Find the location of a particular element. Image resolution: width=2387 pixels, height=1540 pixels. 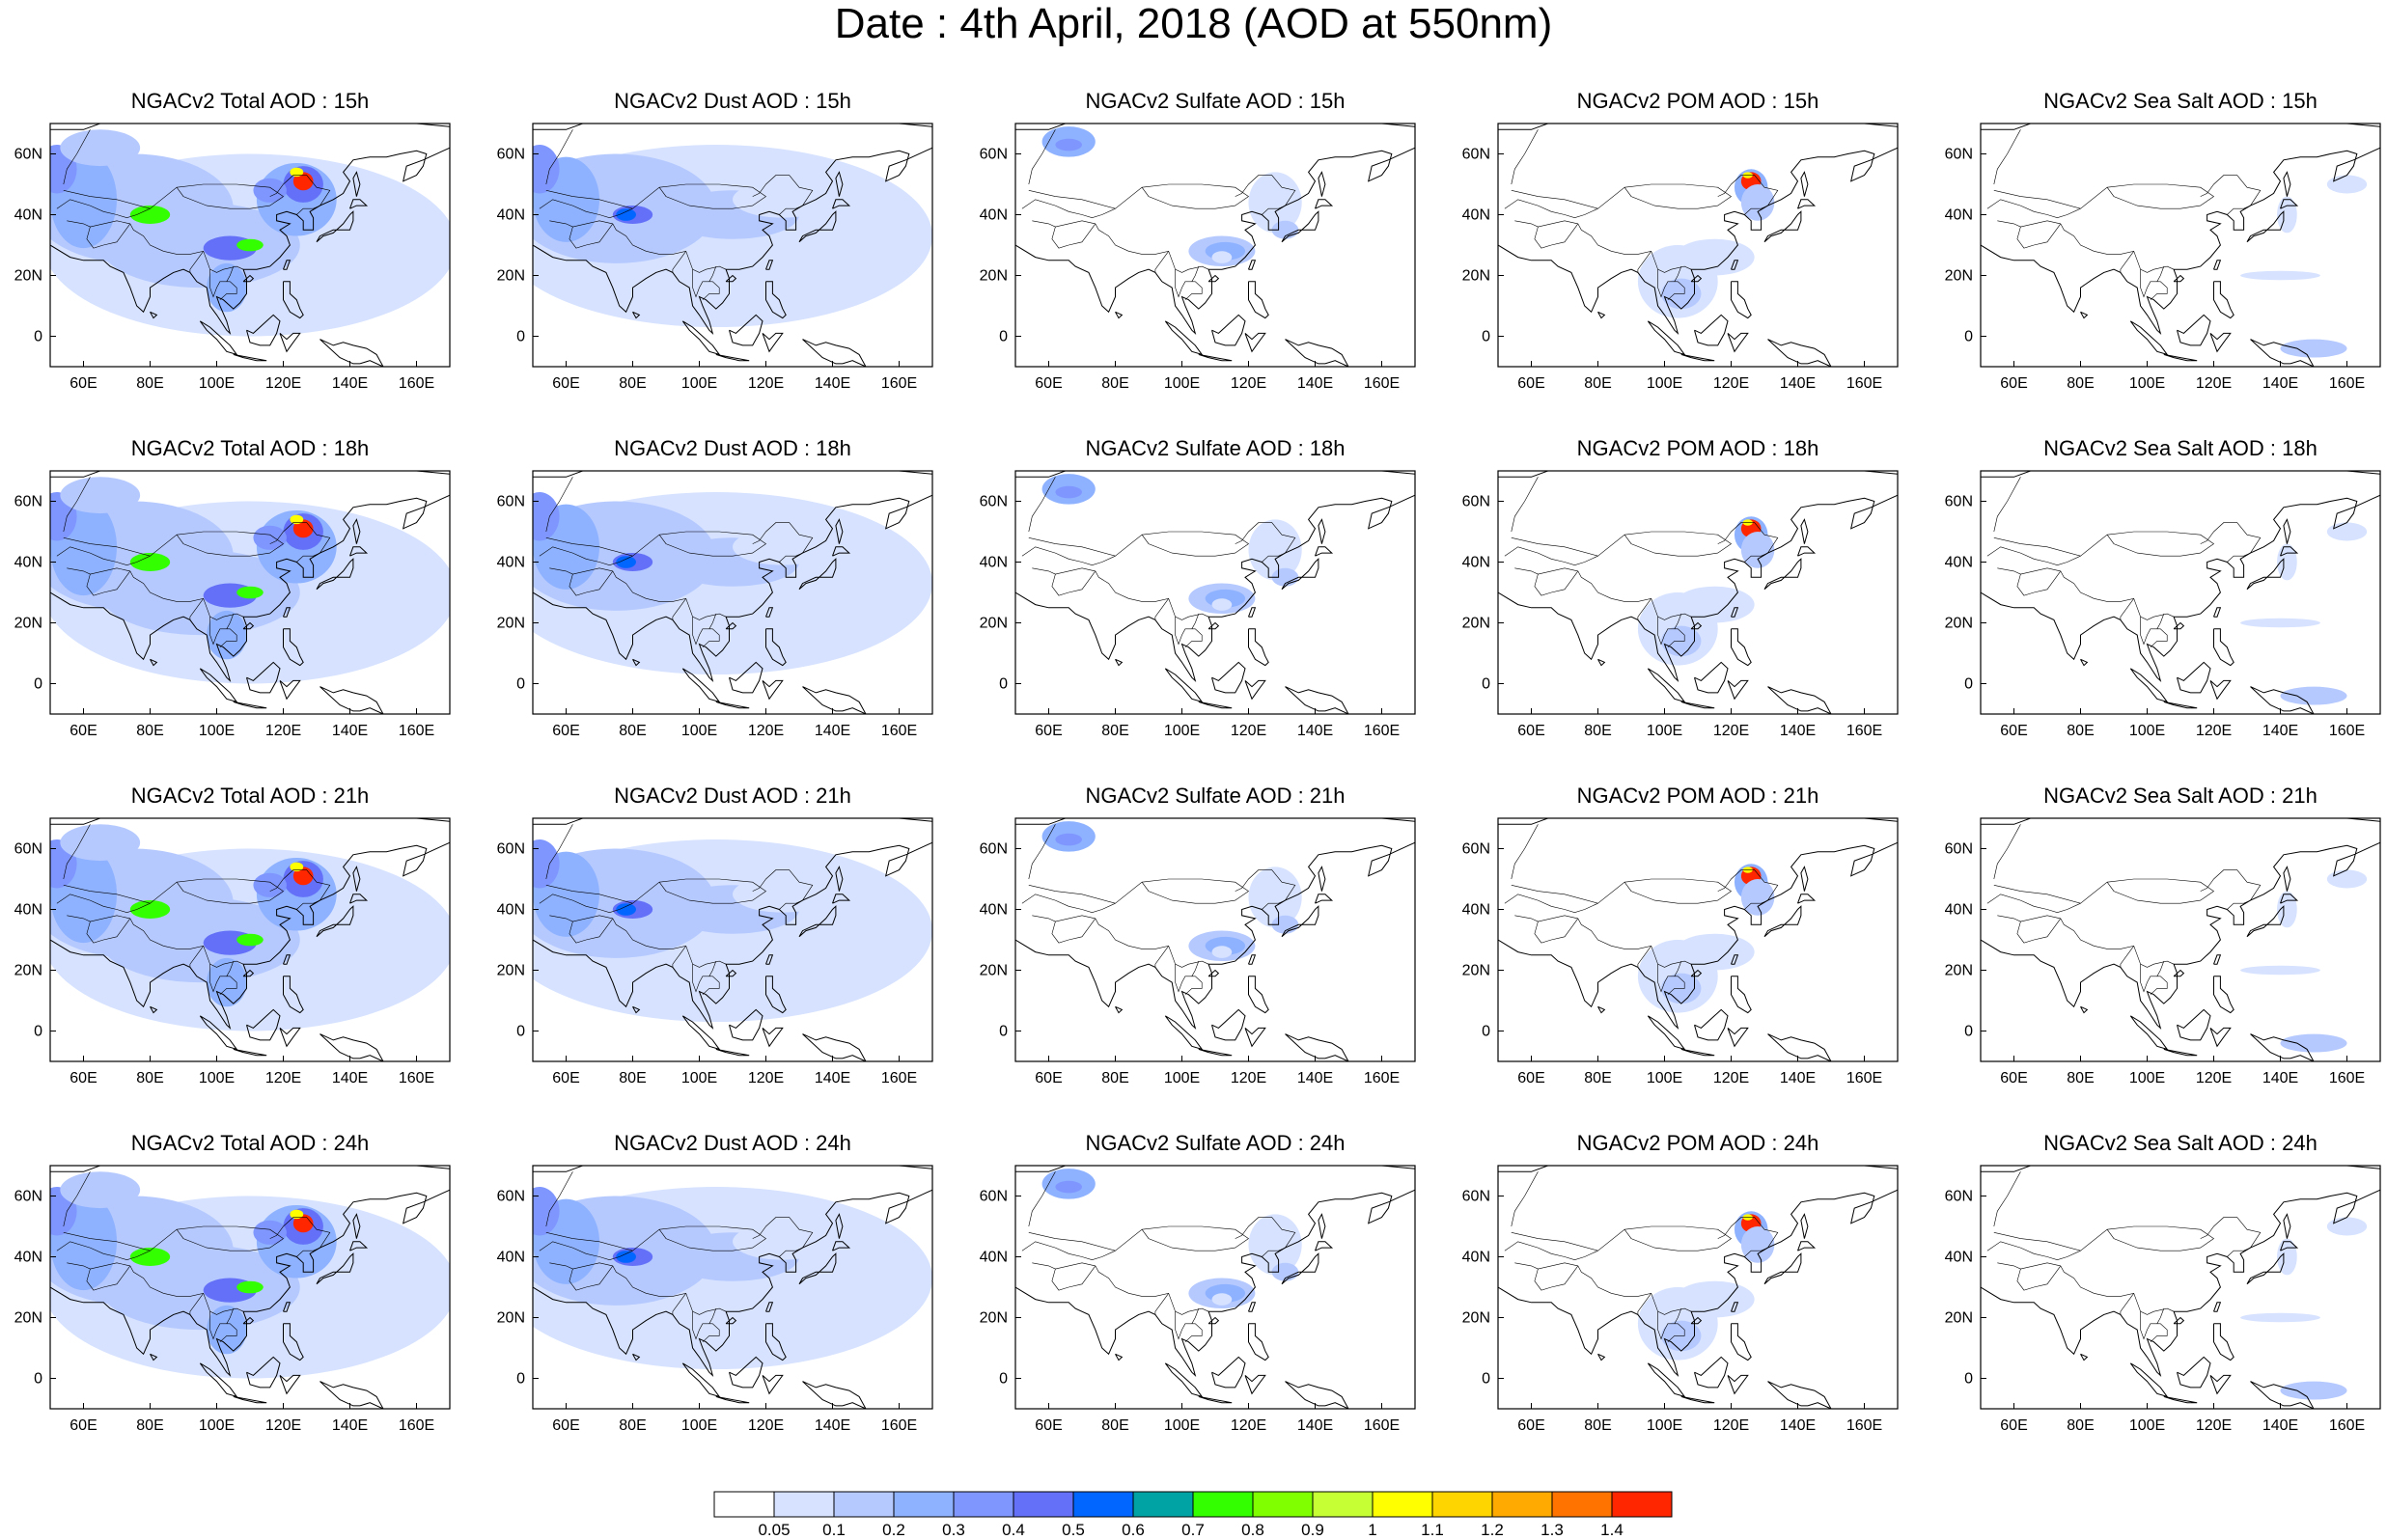

panel-title: NGACv2 POM AOD : 18h is located at coordinates (1697, 448).